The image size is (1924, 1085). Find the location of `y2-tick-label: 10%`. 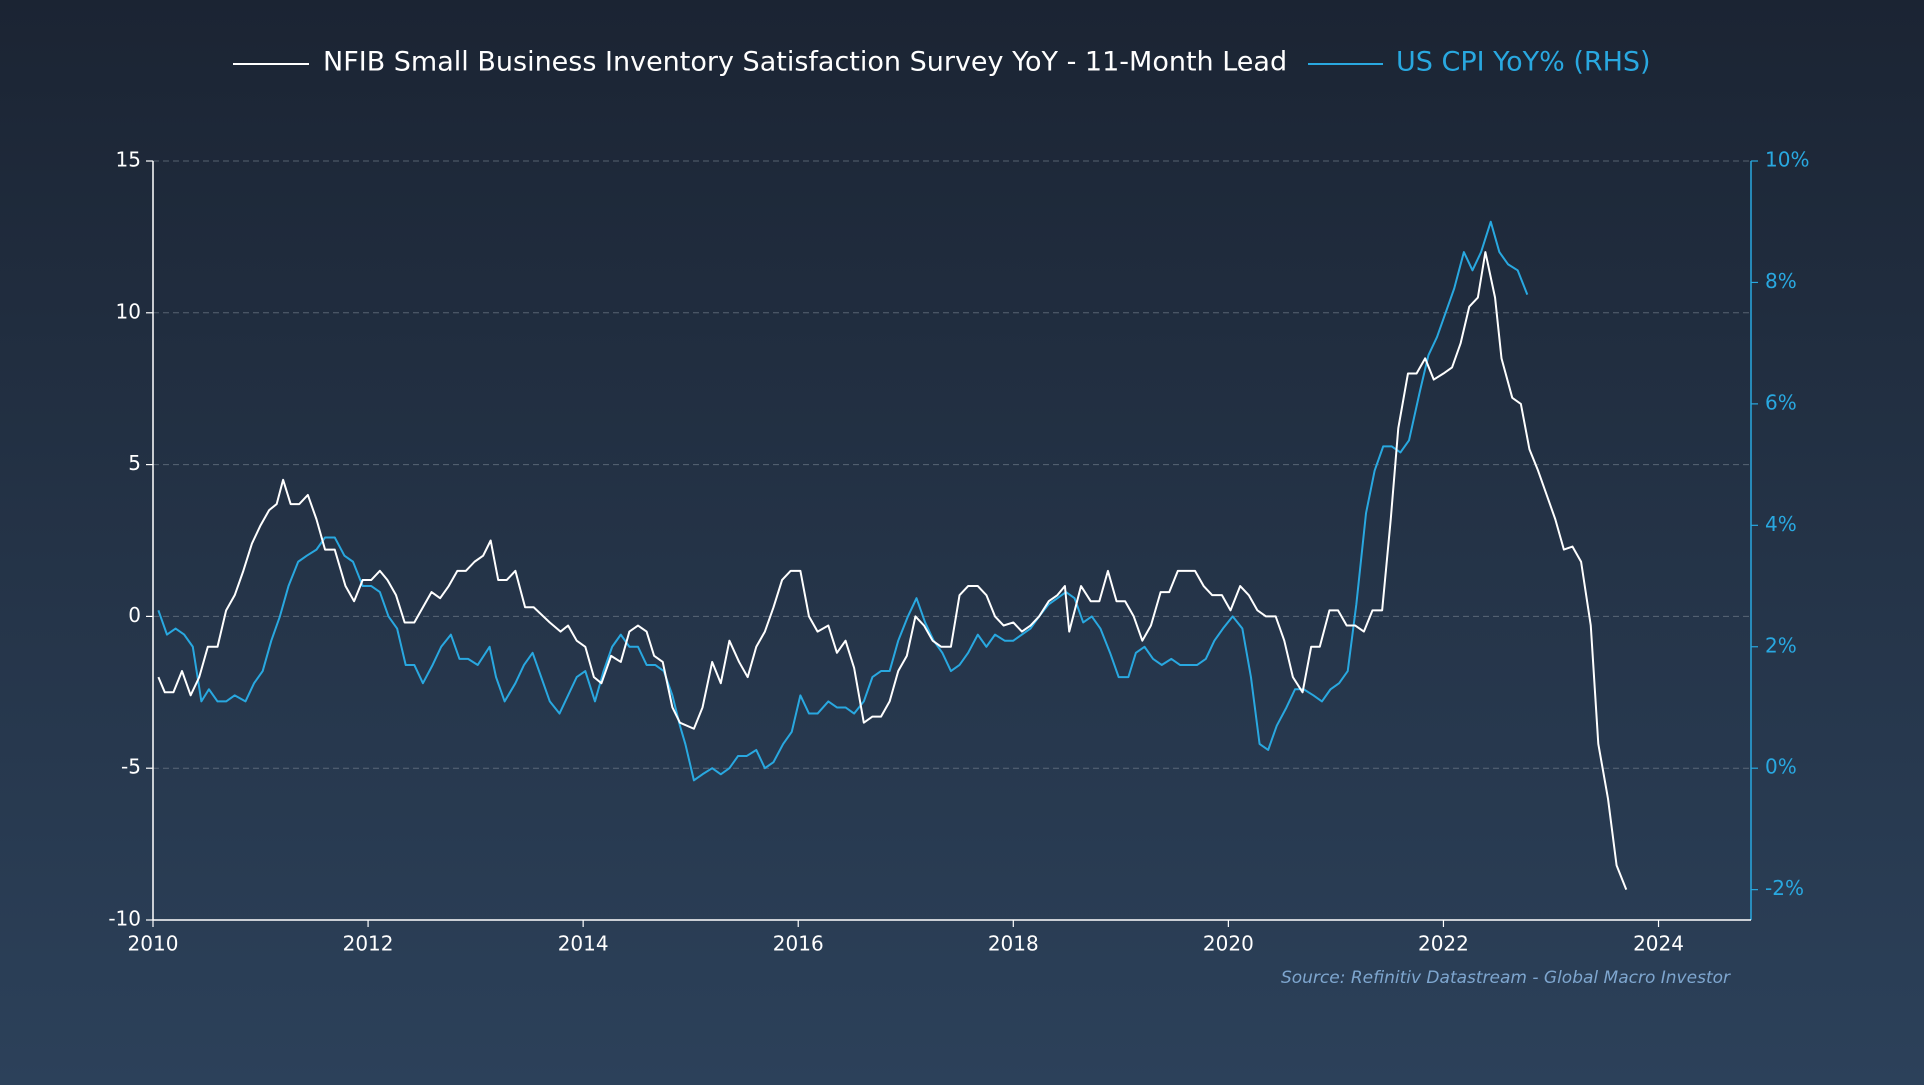

y2-tick-label: 10% is located at coordinates (1787, 160).